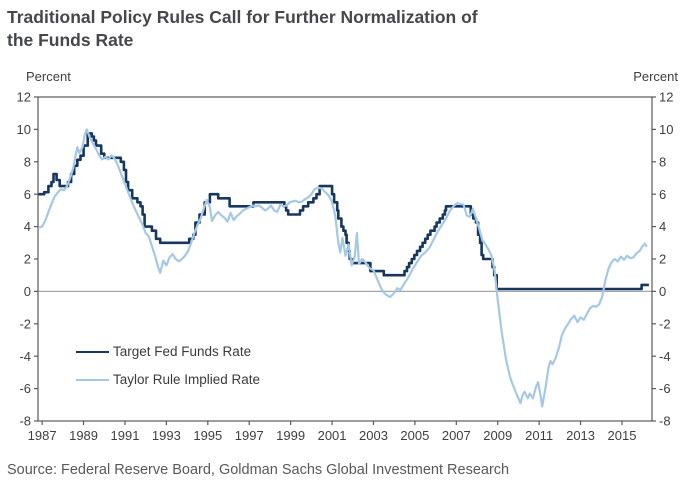 Image resolution: width=692 pixels, height=492 pixels. I want to click on legend-label-taylor-rule: Taylor Rule Implied Rate, so click(187, 379).